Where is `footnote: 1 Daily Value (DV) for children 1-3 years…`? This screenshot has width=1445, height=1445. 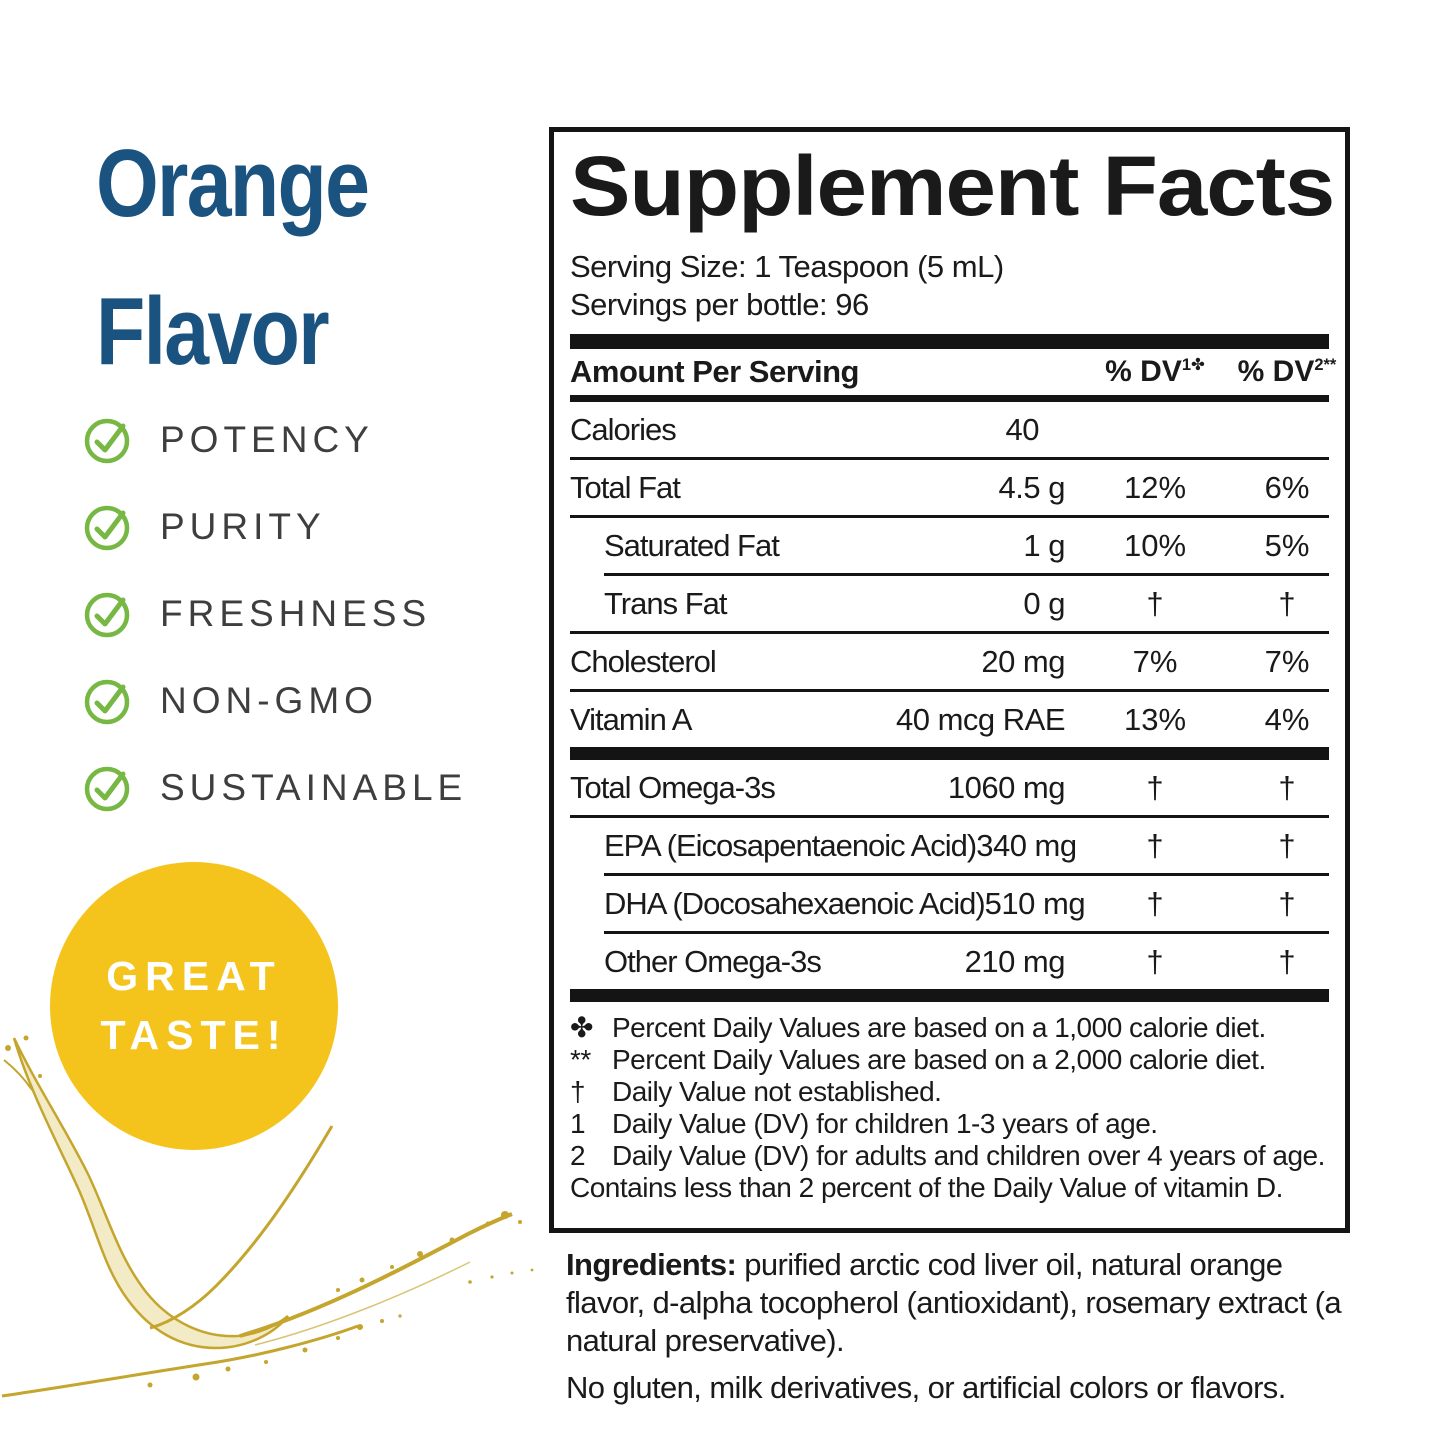 footnote: 1 Daily Value (DV) for children 1-3 years… is located at coordinates (949, 1124).